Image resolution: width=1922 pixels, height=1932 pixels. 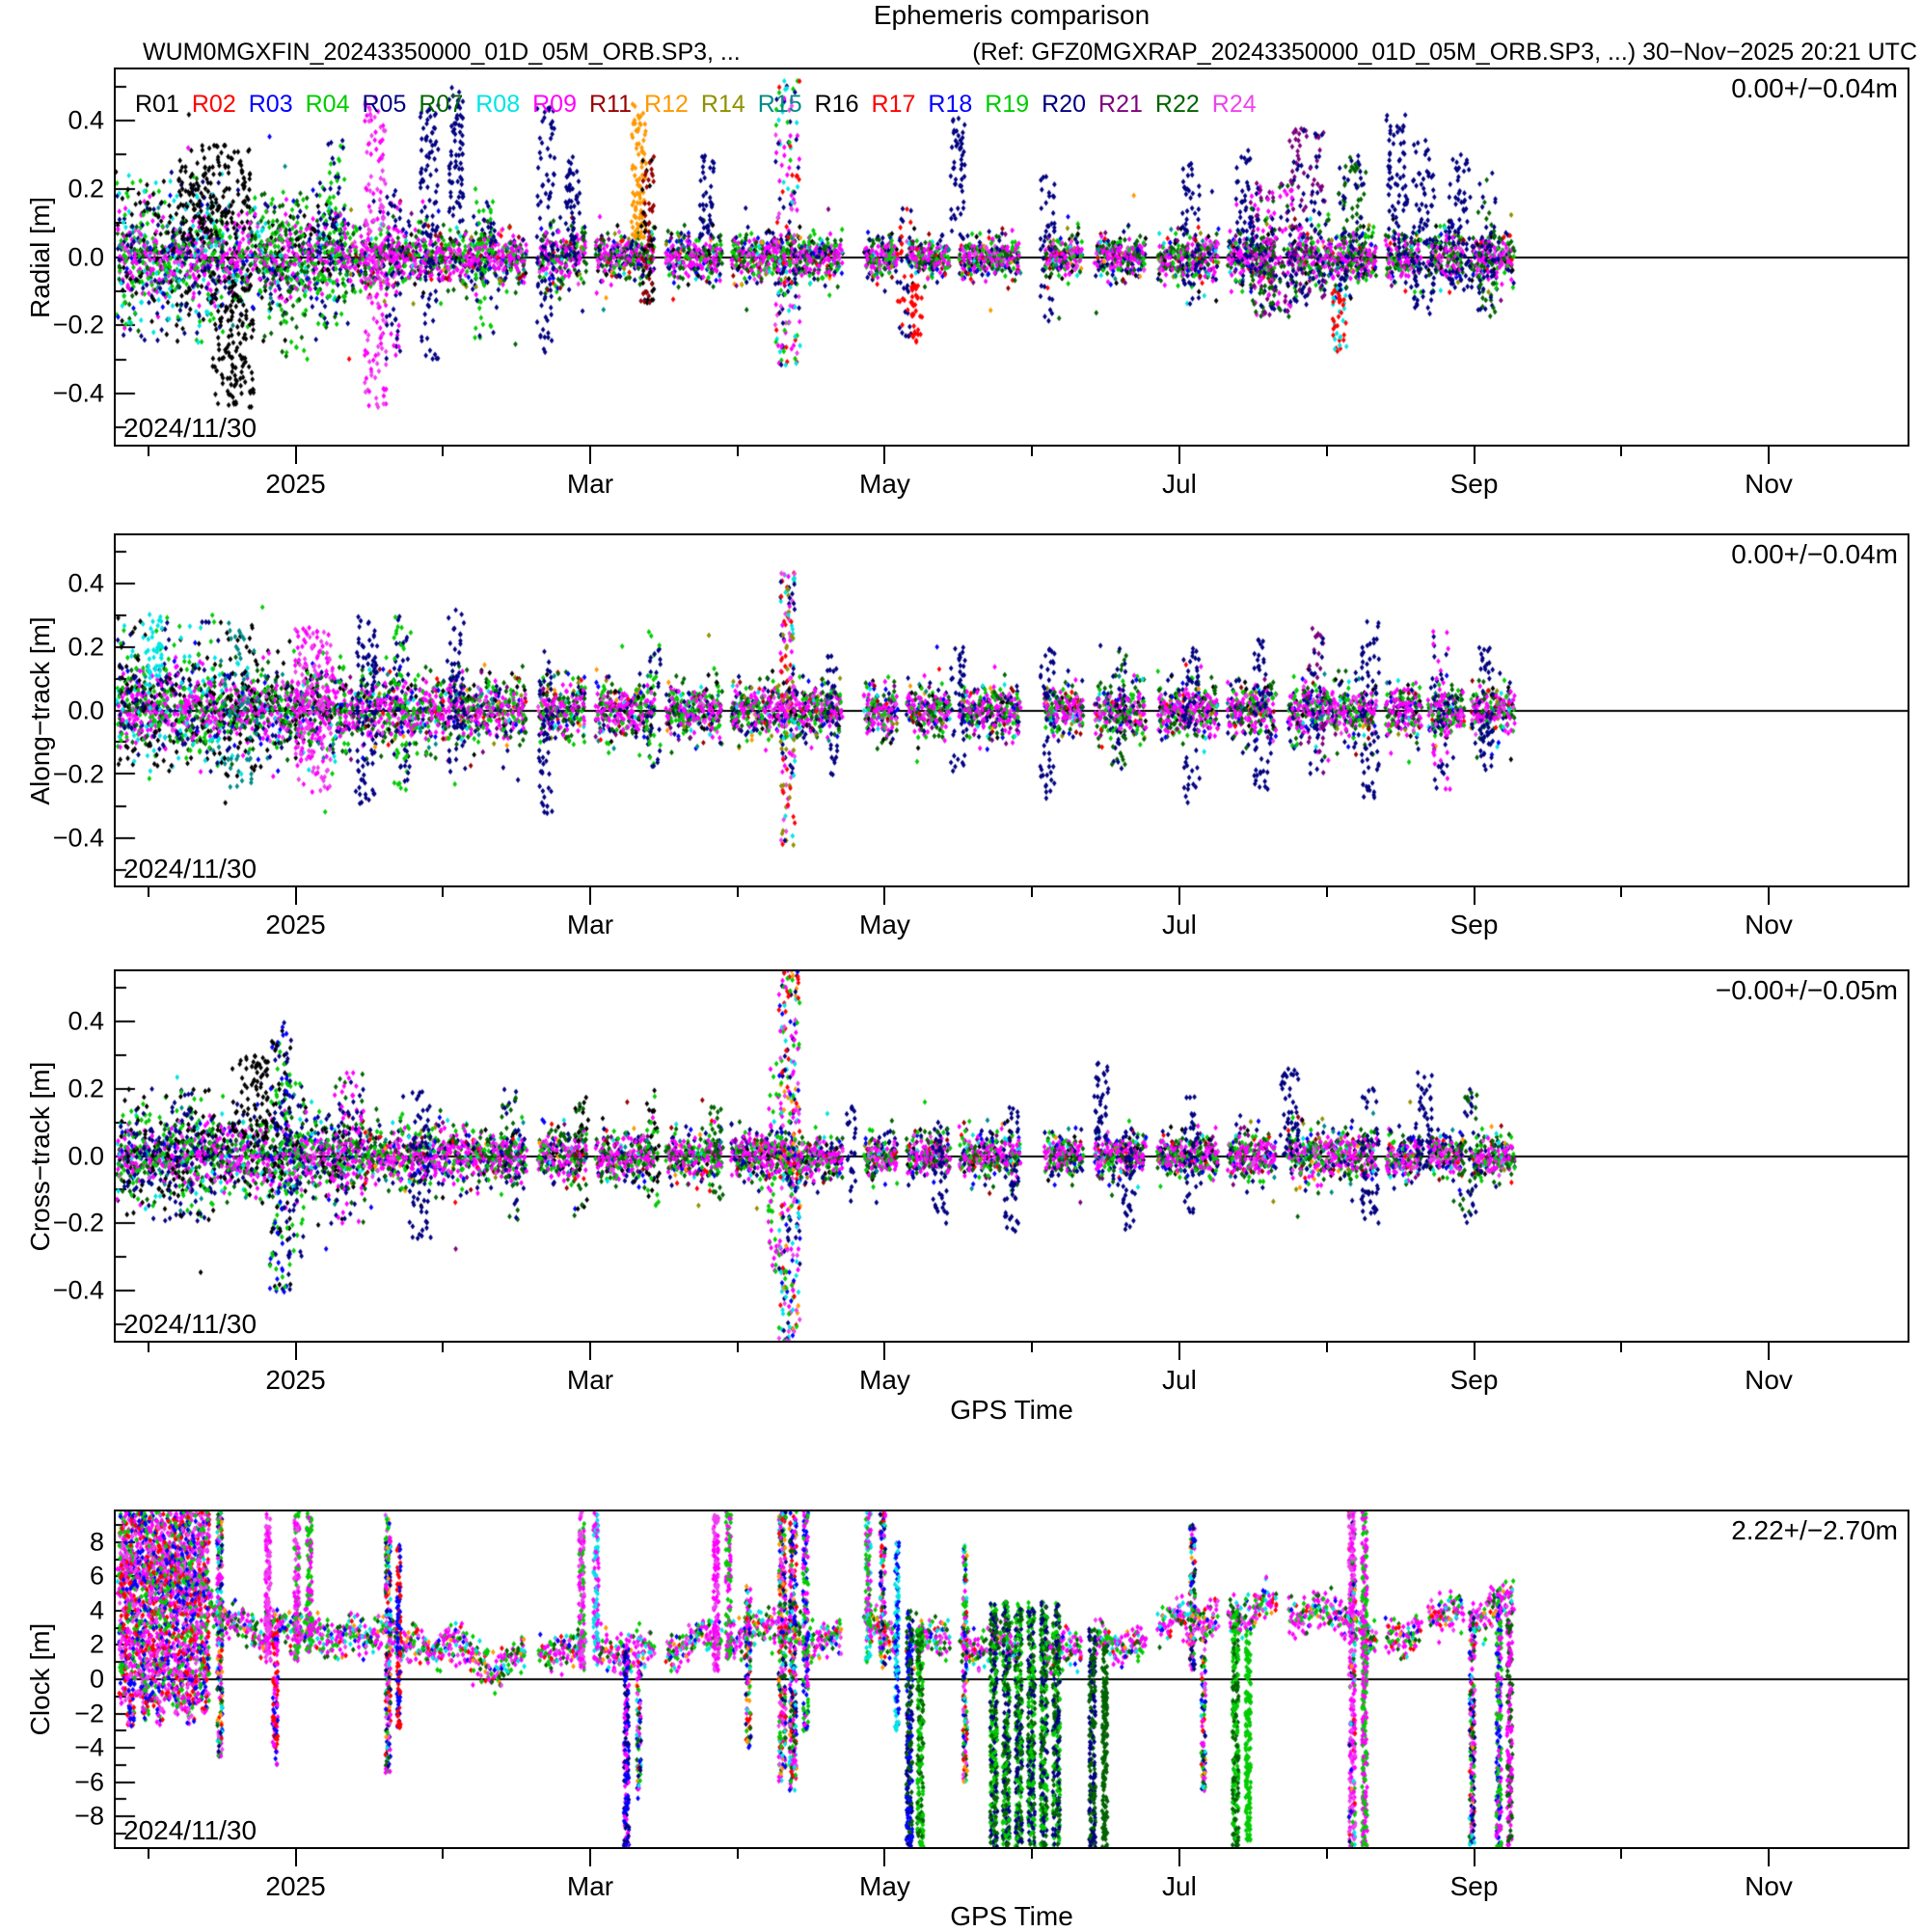 What do you see at coordinates (1007, 104) in the screenshot?
I see `legend-item-r19: R19` at bounding box center [1007, 104].